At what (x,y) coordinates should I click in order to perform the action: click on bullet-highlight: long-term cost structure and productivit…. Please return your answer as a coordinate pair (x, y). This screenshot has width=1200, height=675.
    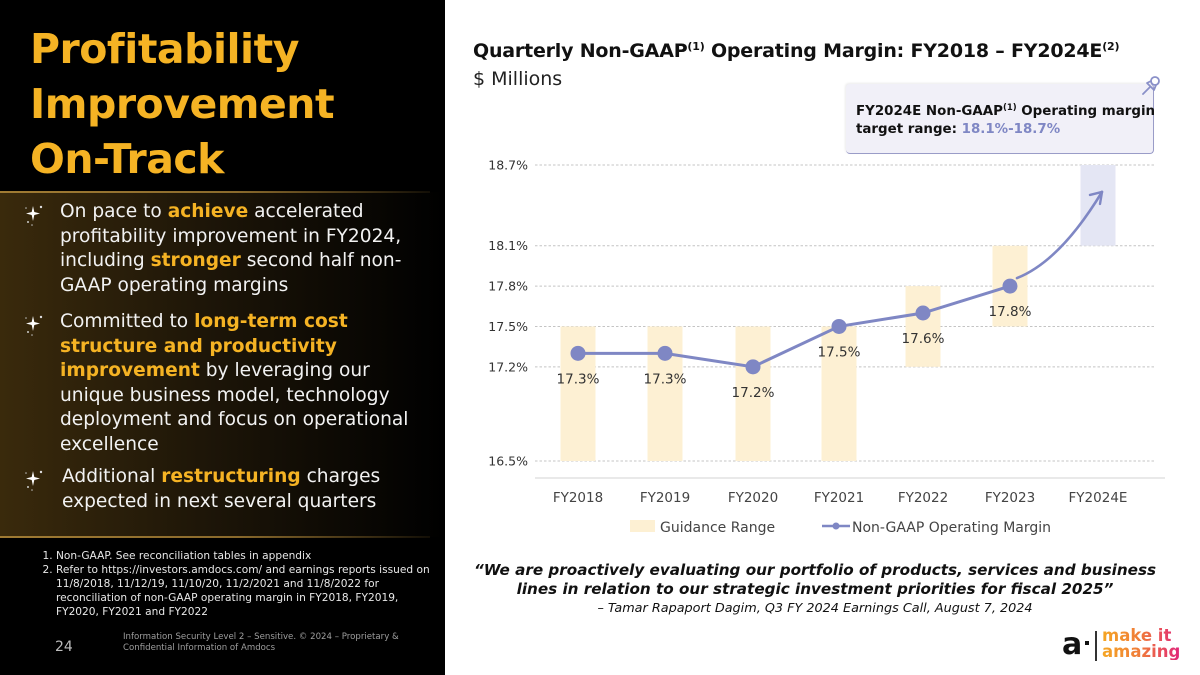
    Looking at the image, I should click on (204, 346).